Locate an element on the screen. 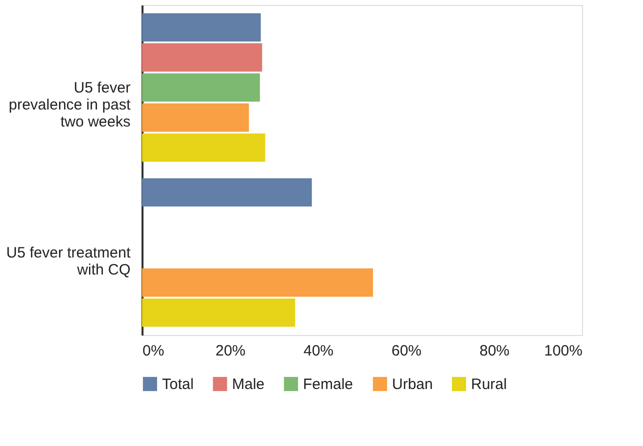 This screenshot has height=446, width=643. x-tick-label: 80% is located at coordinates (494, 351).